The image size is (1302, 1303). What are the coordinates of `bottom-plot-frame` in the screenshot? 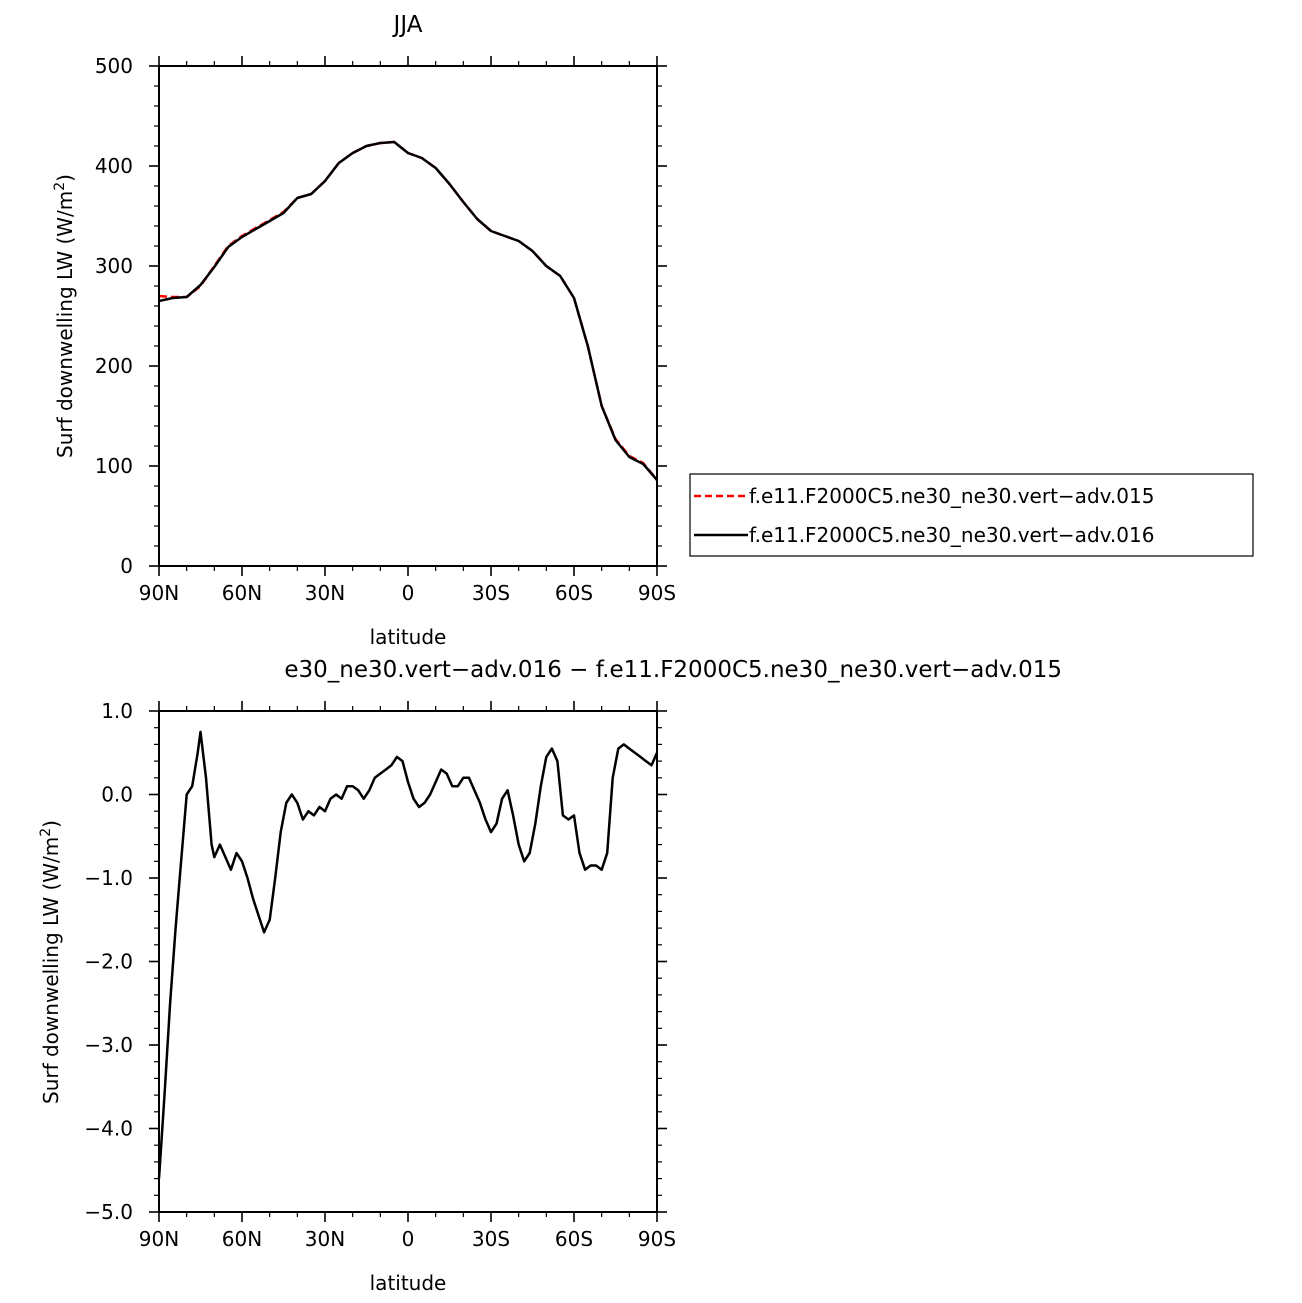 It's located at (408, 961).